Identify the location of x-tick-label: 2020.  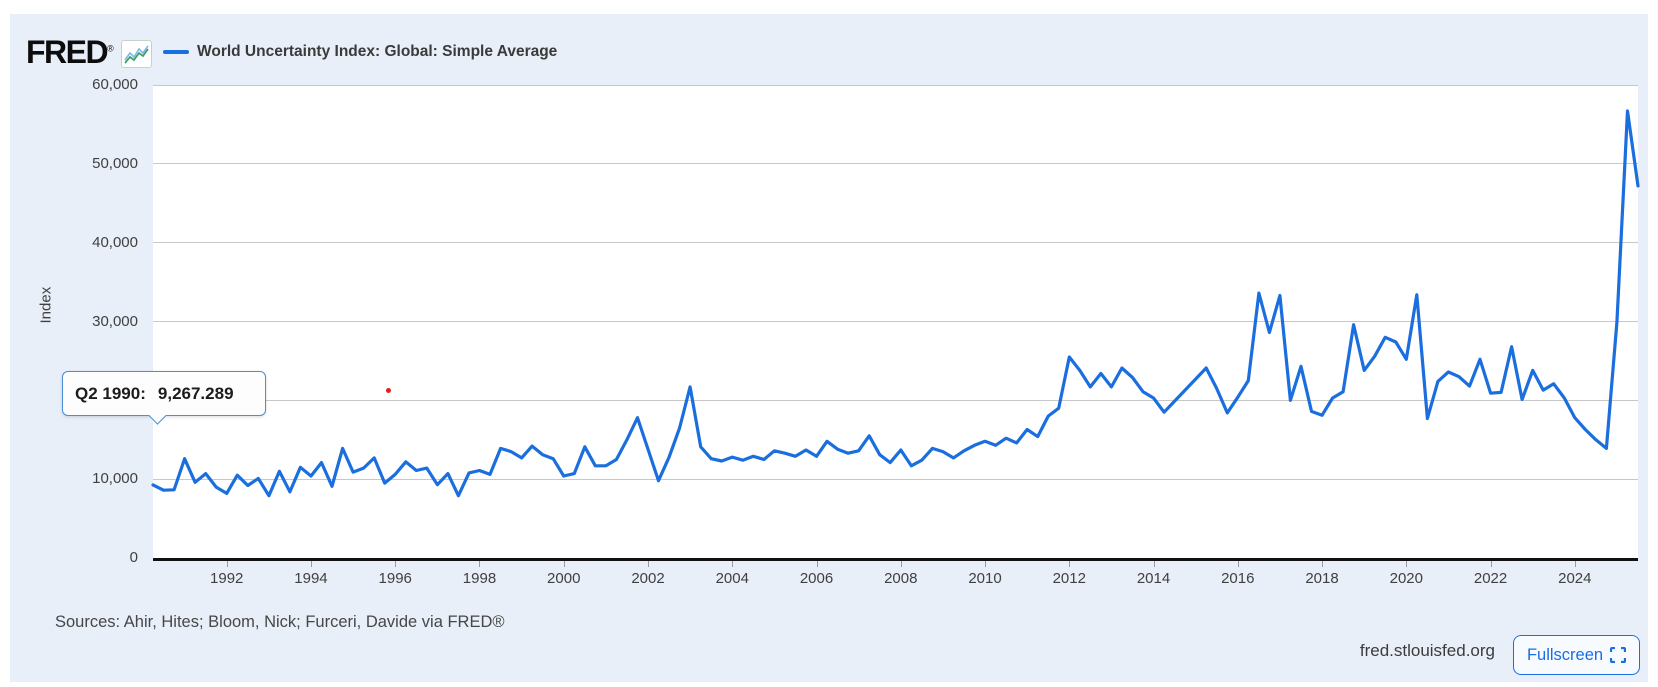
(1406, 578).